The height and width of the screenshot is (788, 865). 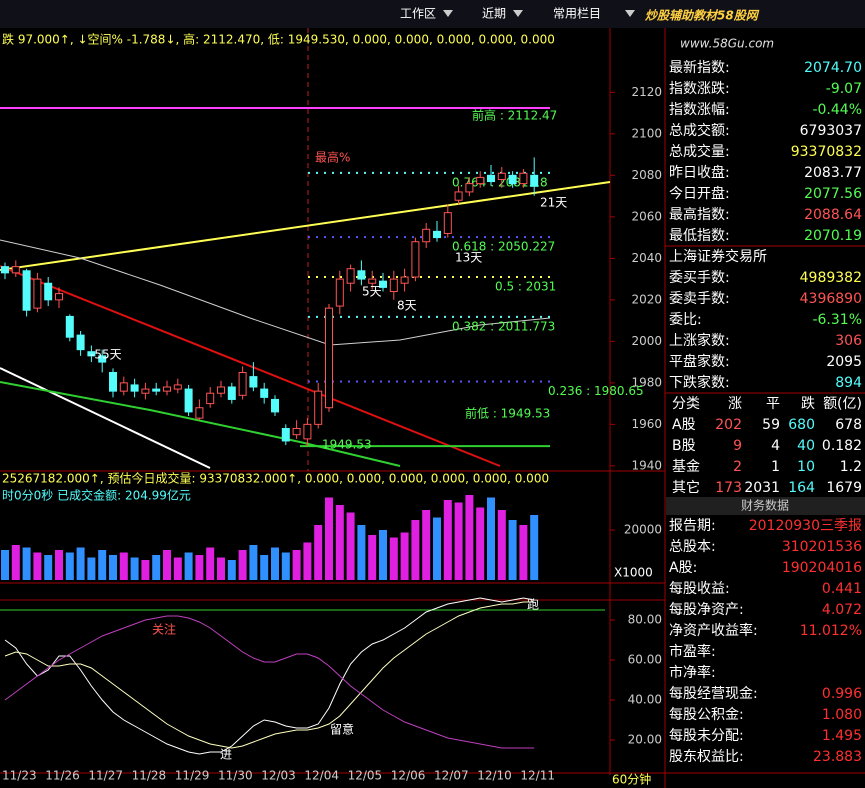 What do you see at coordinates (365, 776) in the screenshot?
I see `x-tick-label: 12/05` at bounding box center [365, 776].